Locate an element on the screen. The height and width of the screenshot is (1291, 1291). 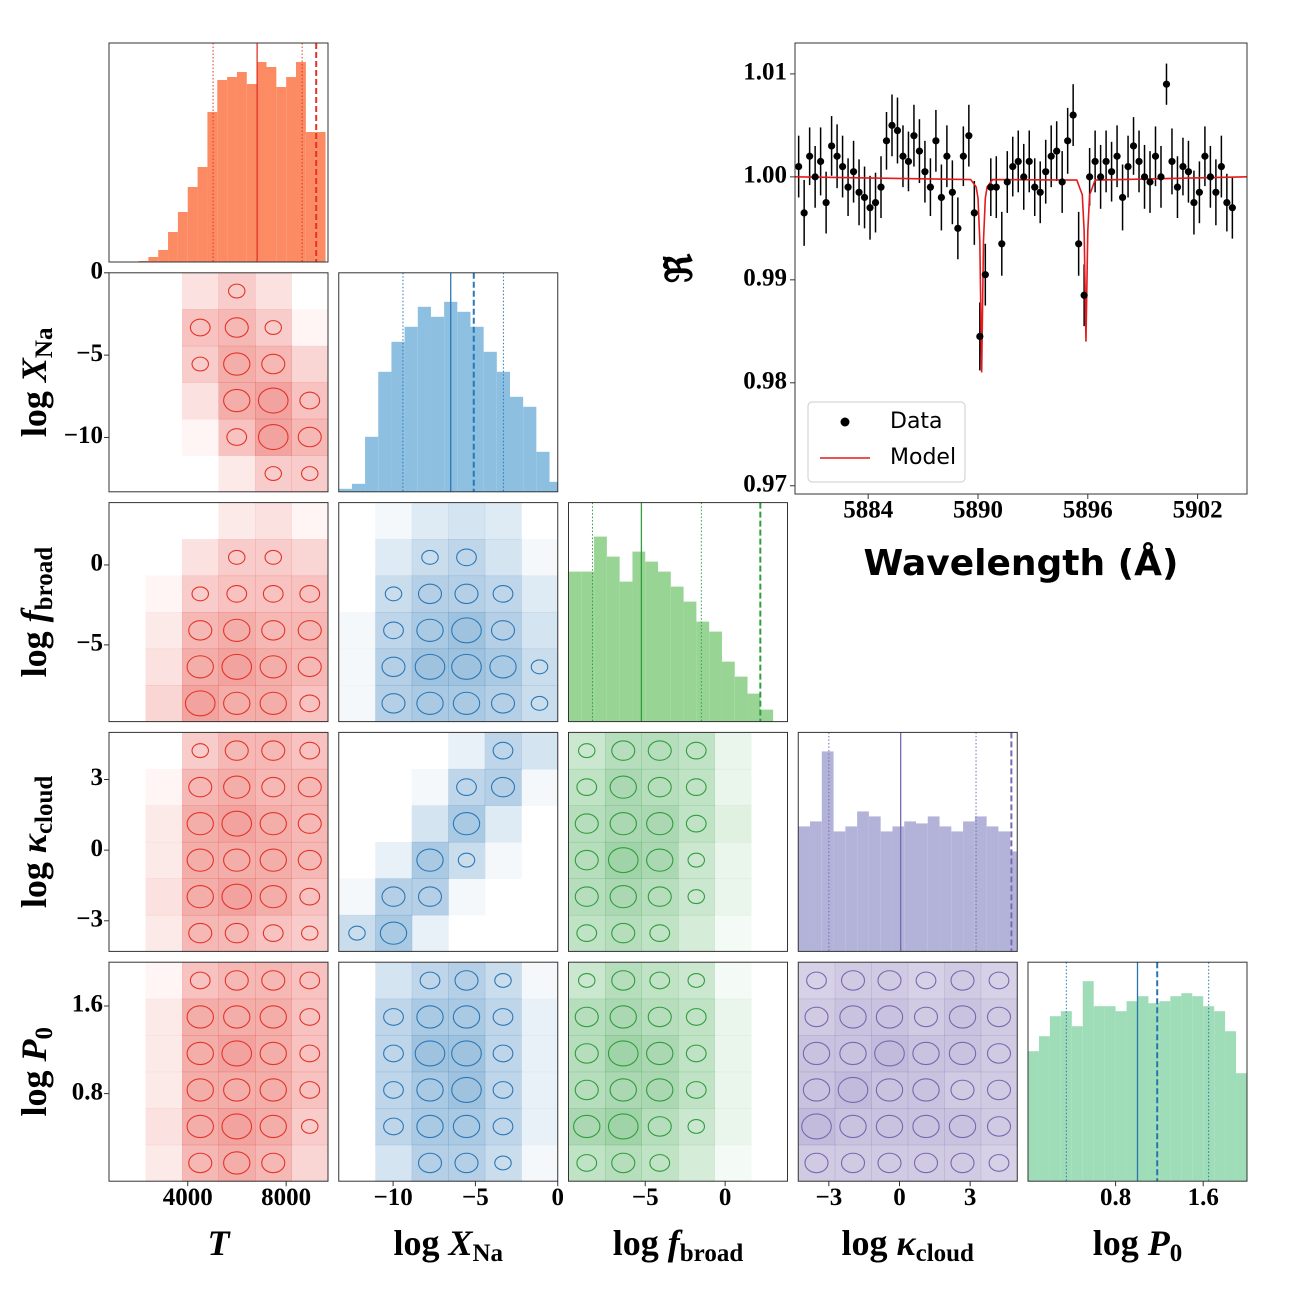
legend-label: Model is located at coordinates (923, 457).